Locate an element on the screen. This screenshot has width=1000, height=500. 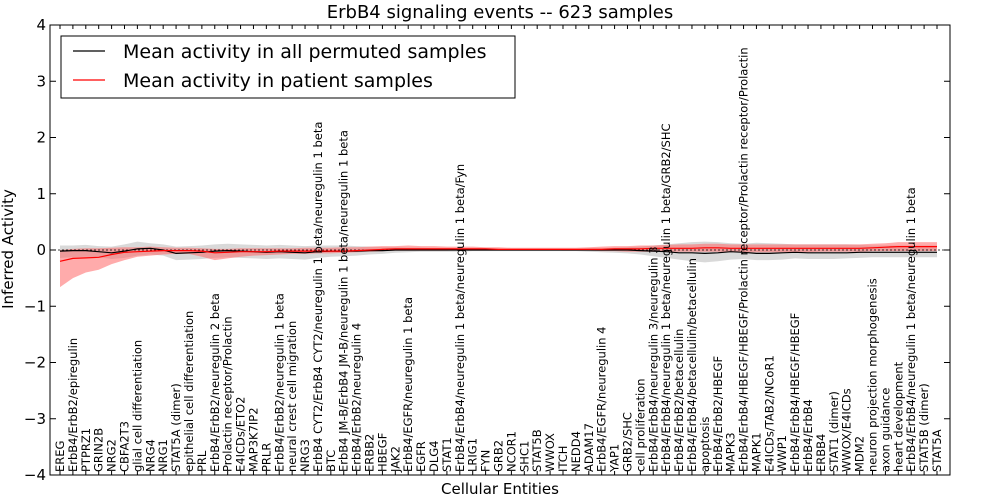
x-tick-label: MAPK3 is located at coordinates (731, 452).